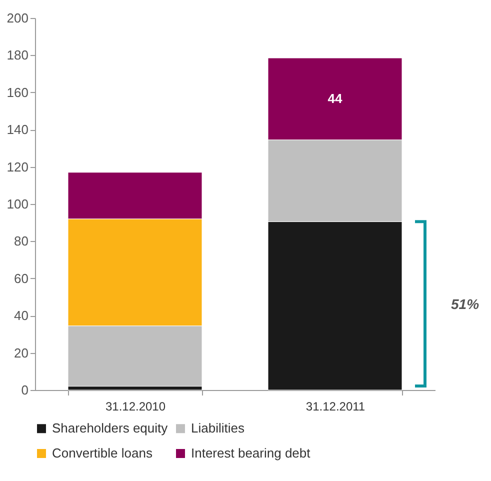 The width and height of the screenshot is (491, 481). Describe the element at coordinates (102, 453) in the screenshot. I see `legend-label: Convertible loans` at that location.